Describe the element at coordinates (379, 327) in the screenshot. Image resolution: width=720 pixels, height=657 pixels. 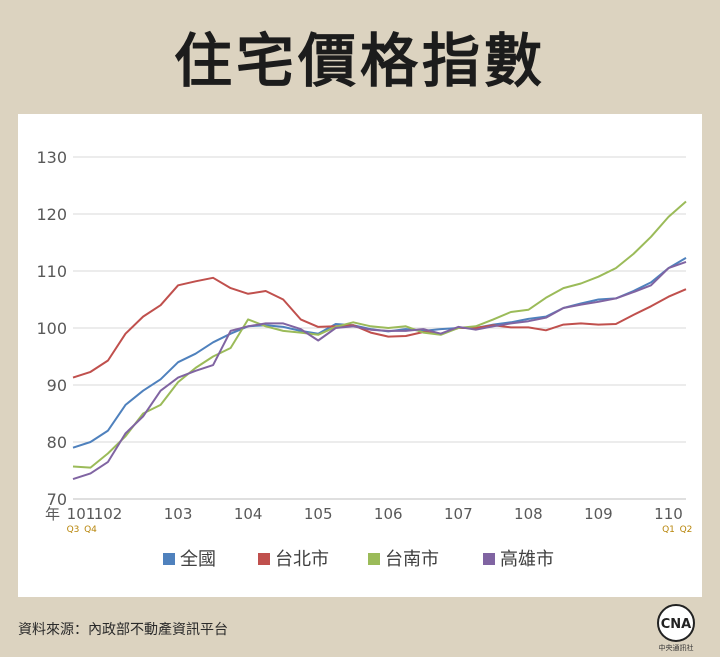
I see `series-line` at that location.